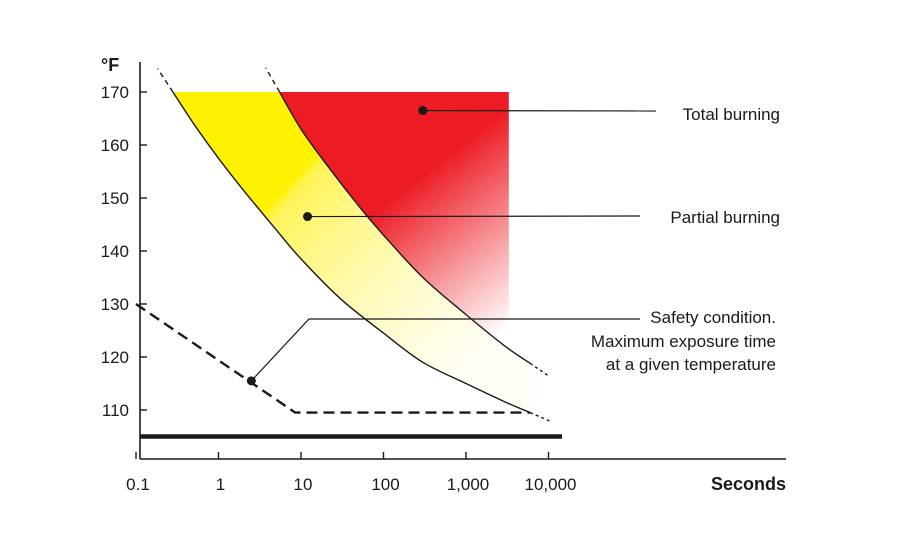 This screenshot has height=550, width=900. What do you see at coordinates (165, 80) in the screenshot?
I see `partial-burning-curve-top-extension` at bounding box center [165, 80].